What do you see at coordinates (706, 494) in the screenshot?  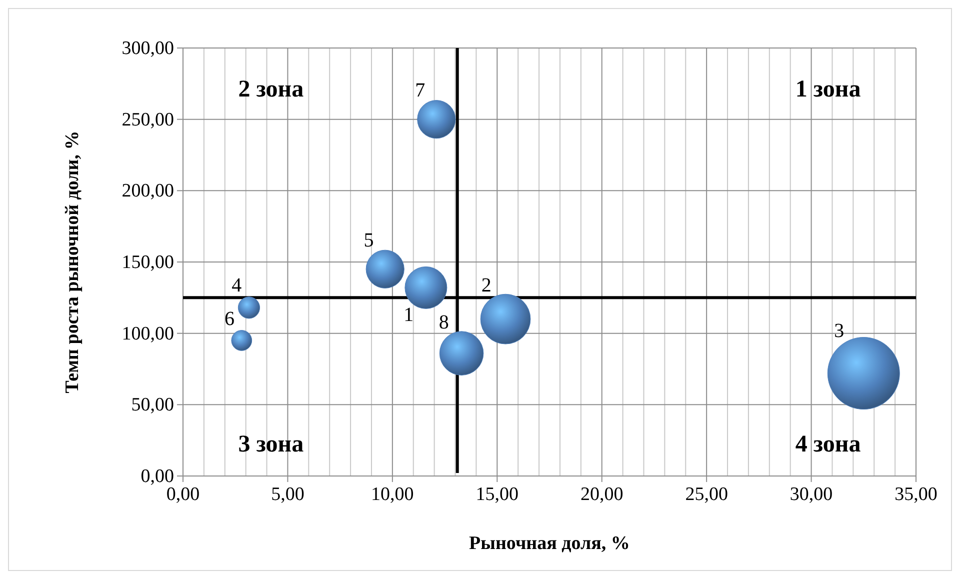 I see `x-tick-label: 25,00` at bounding box center [706, 494].